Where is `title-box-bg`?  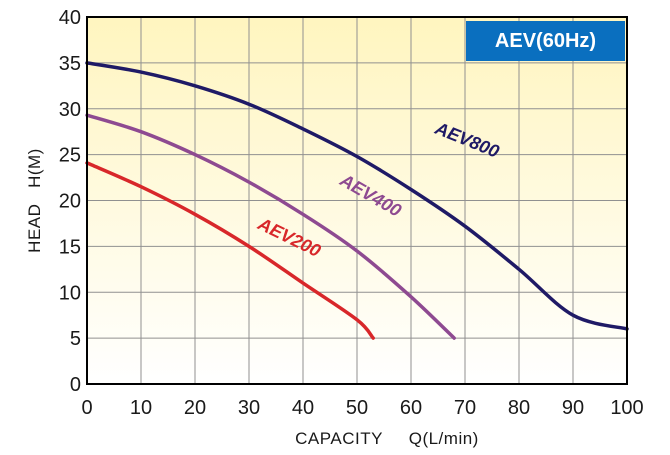 title-box-bg is located at coordinates (545, 41).